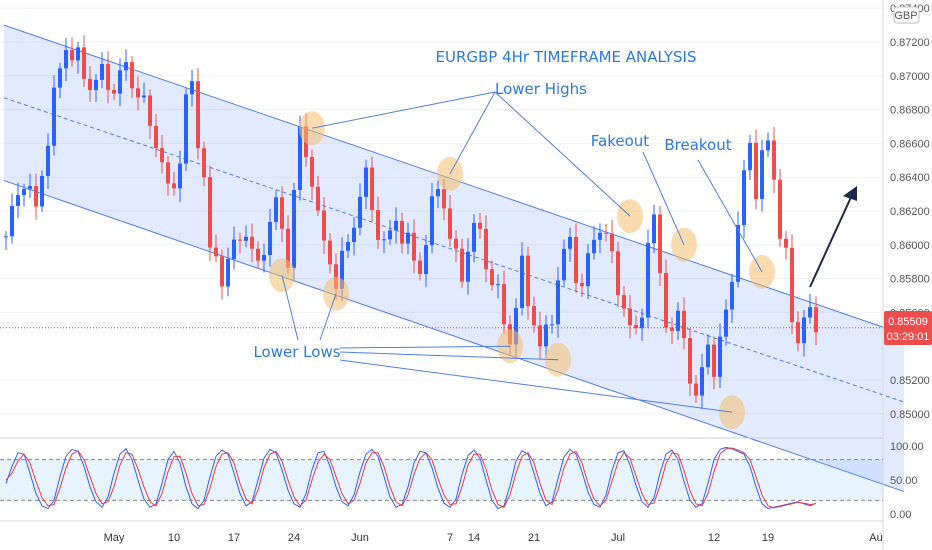  I want to click on last-price-badge: 0.85509 03:29:01, so click(908, 328).